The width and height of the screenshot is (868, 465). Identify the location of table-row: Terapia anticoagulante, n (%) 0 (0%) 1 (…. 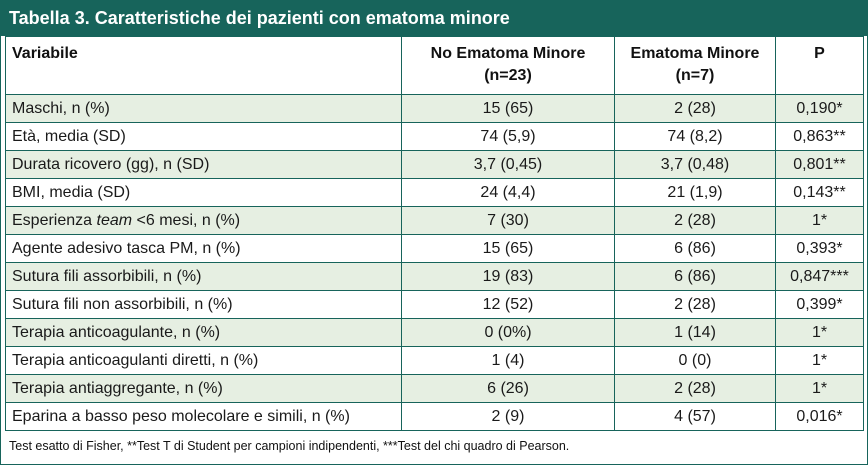
(434, 332).